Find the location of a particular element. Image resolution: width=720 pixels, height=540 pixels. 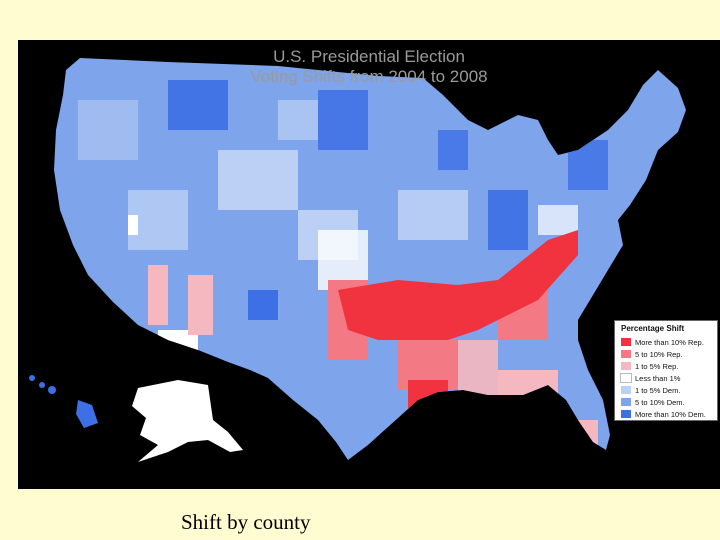

legend-item: More than 10% Rep. is located at coordinates (662, 342).